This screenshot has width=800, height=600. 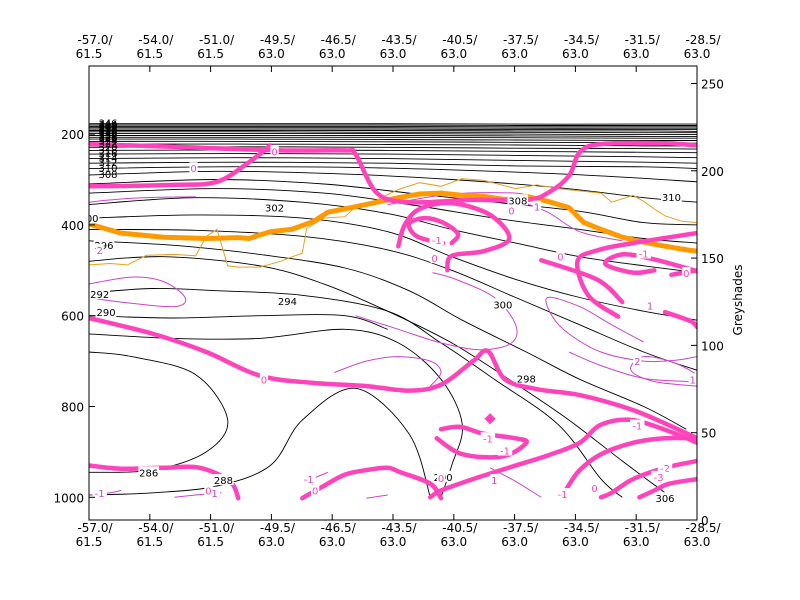 I want to click on pv-thick-label-8: 0, so click(x=441, y=479).